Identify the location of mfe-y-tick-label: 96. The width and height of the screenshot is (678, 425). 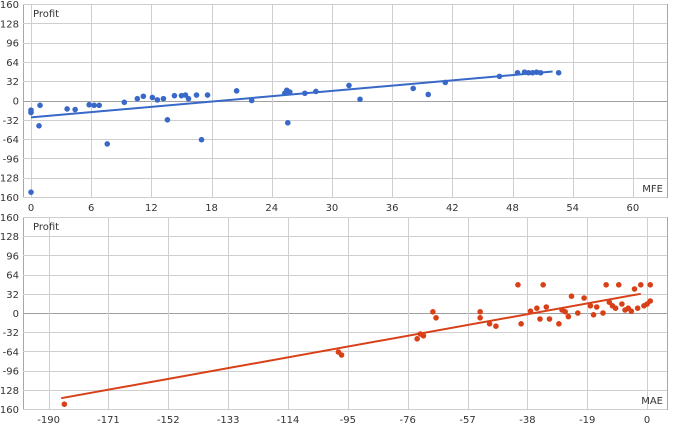
(12, 44).